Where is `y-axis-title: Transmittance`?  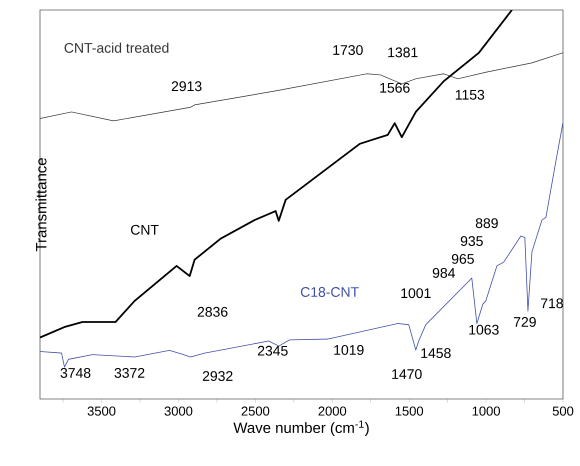
y-axis-title: Transmittance is located at coordinates (41, 205).